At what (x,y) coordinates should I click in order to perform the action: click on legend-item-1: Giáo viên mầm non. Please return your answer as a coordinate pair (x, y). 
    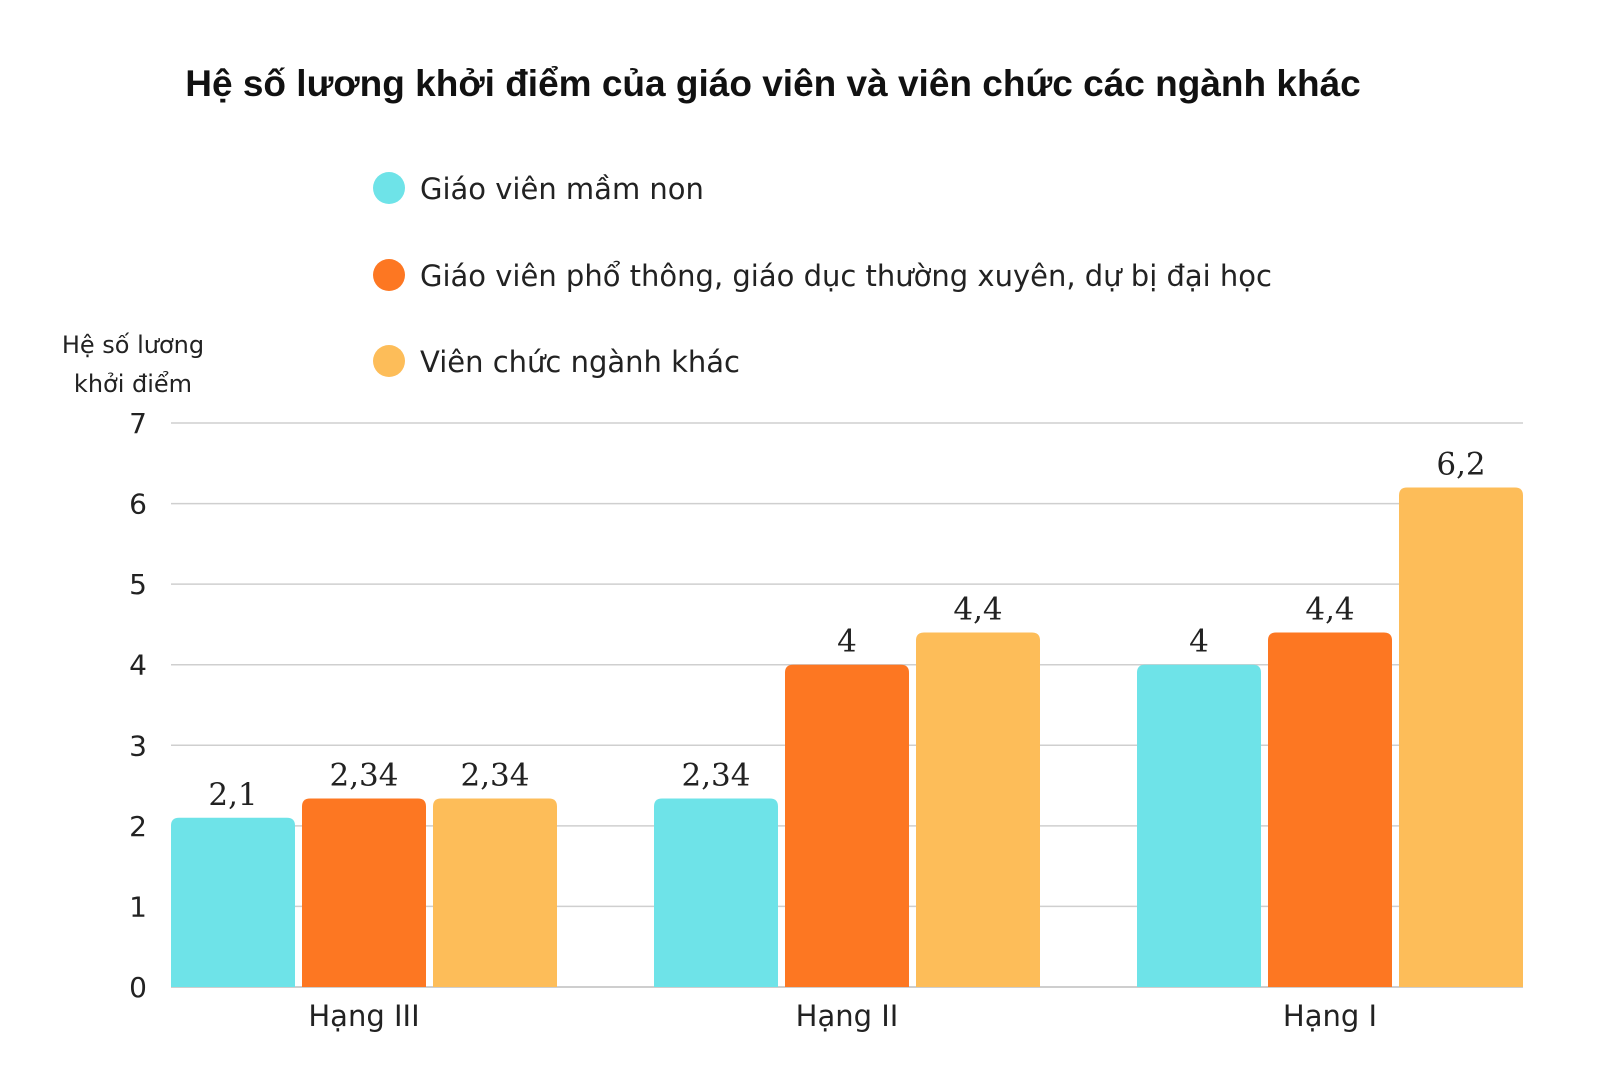
    Looking at the image, I should click on (538, 189).